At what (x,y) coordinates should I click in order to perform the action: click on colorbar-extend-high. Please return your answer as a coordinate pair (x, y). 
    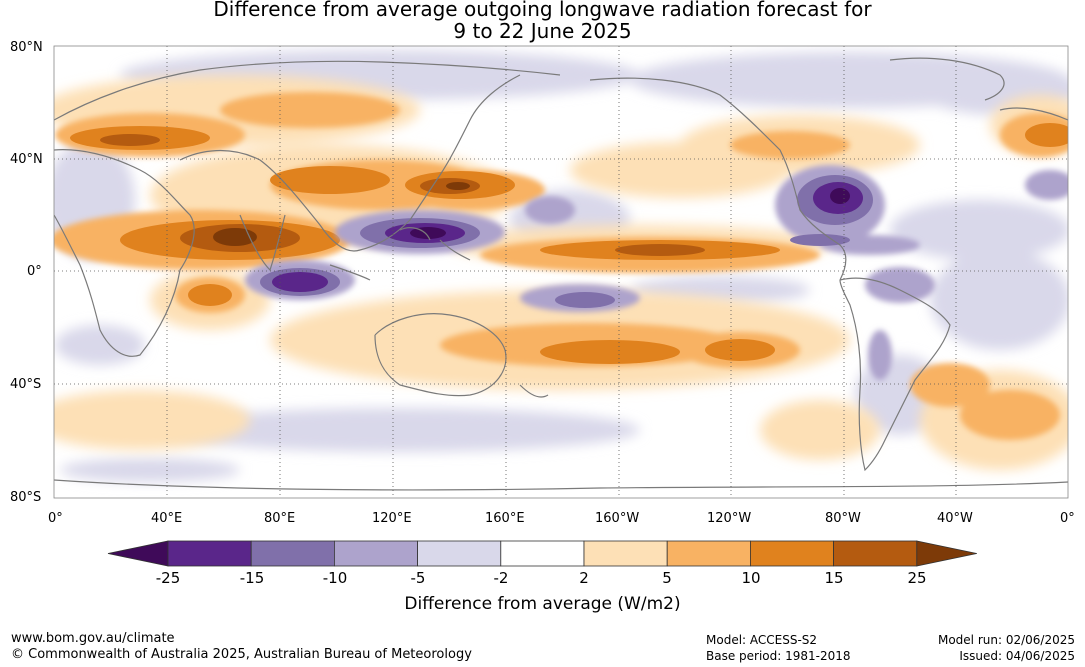
    Looking at the image, I should click on (946, 553).